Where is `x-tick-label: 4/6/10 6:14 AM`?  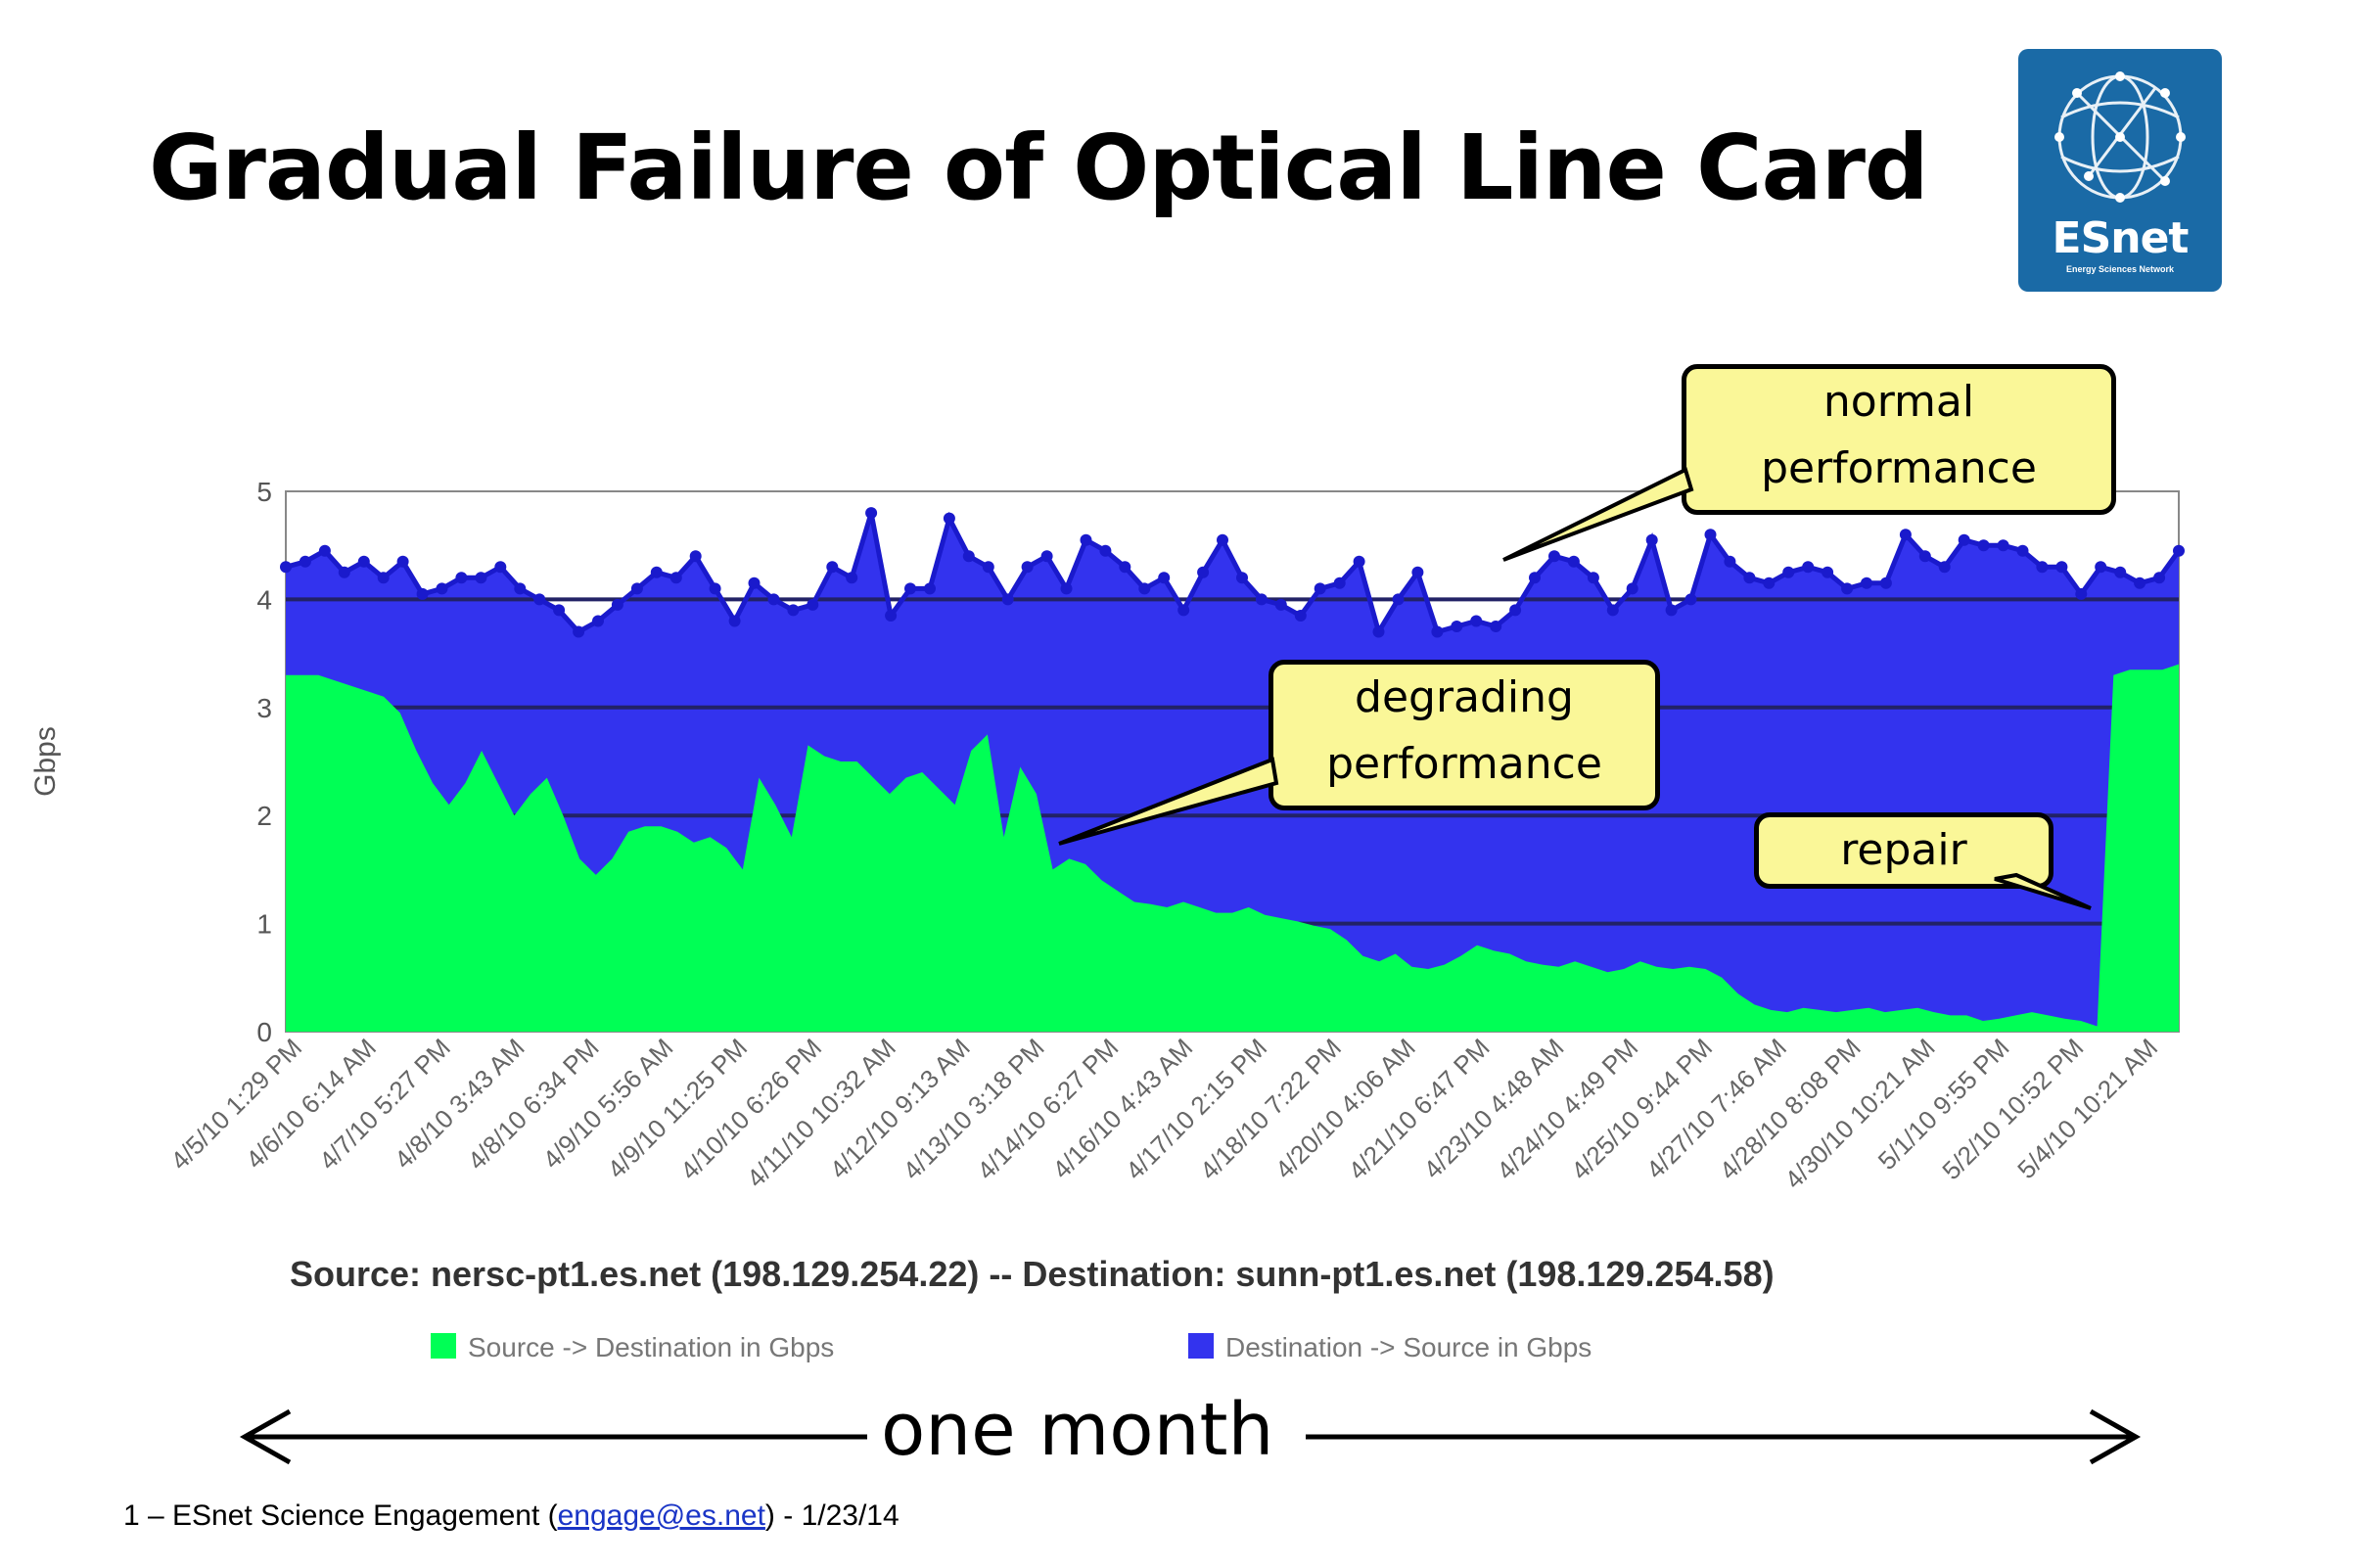
x-tick-label: 4/6/10 6:14 AM is located at coordinates (311, 1104).